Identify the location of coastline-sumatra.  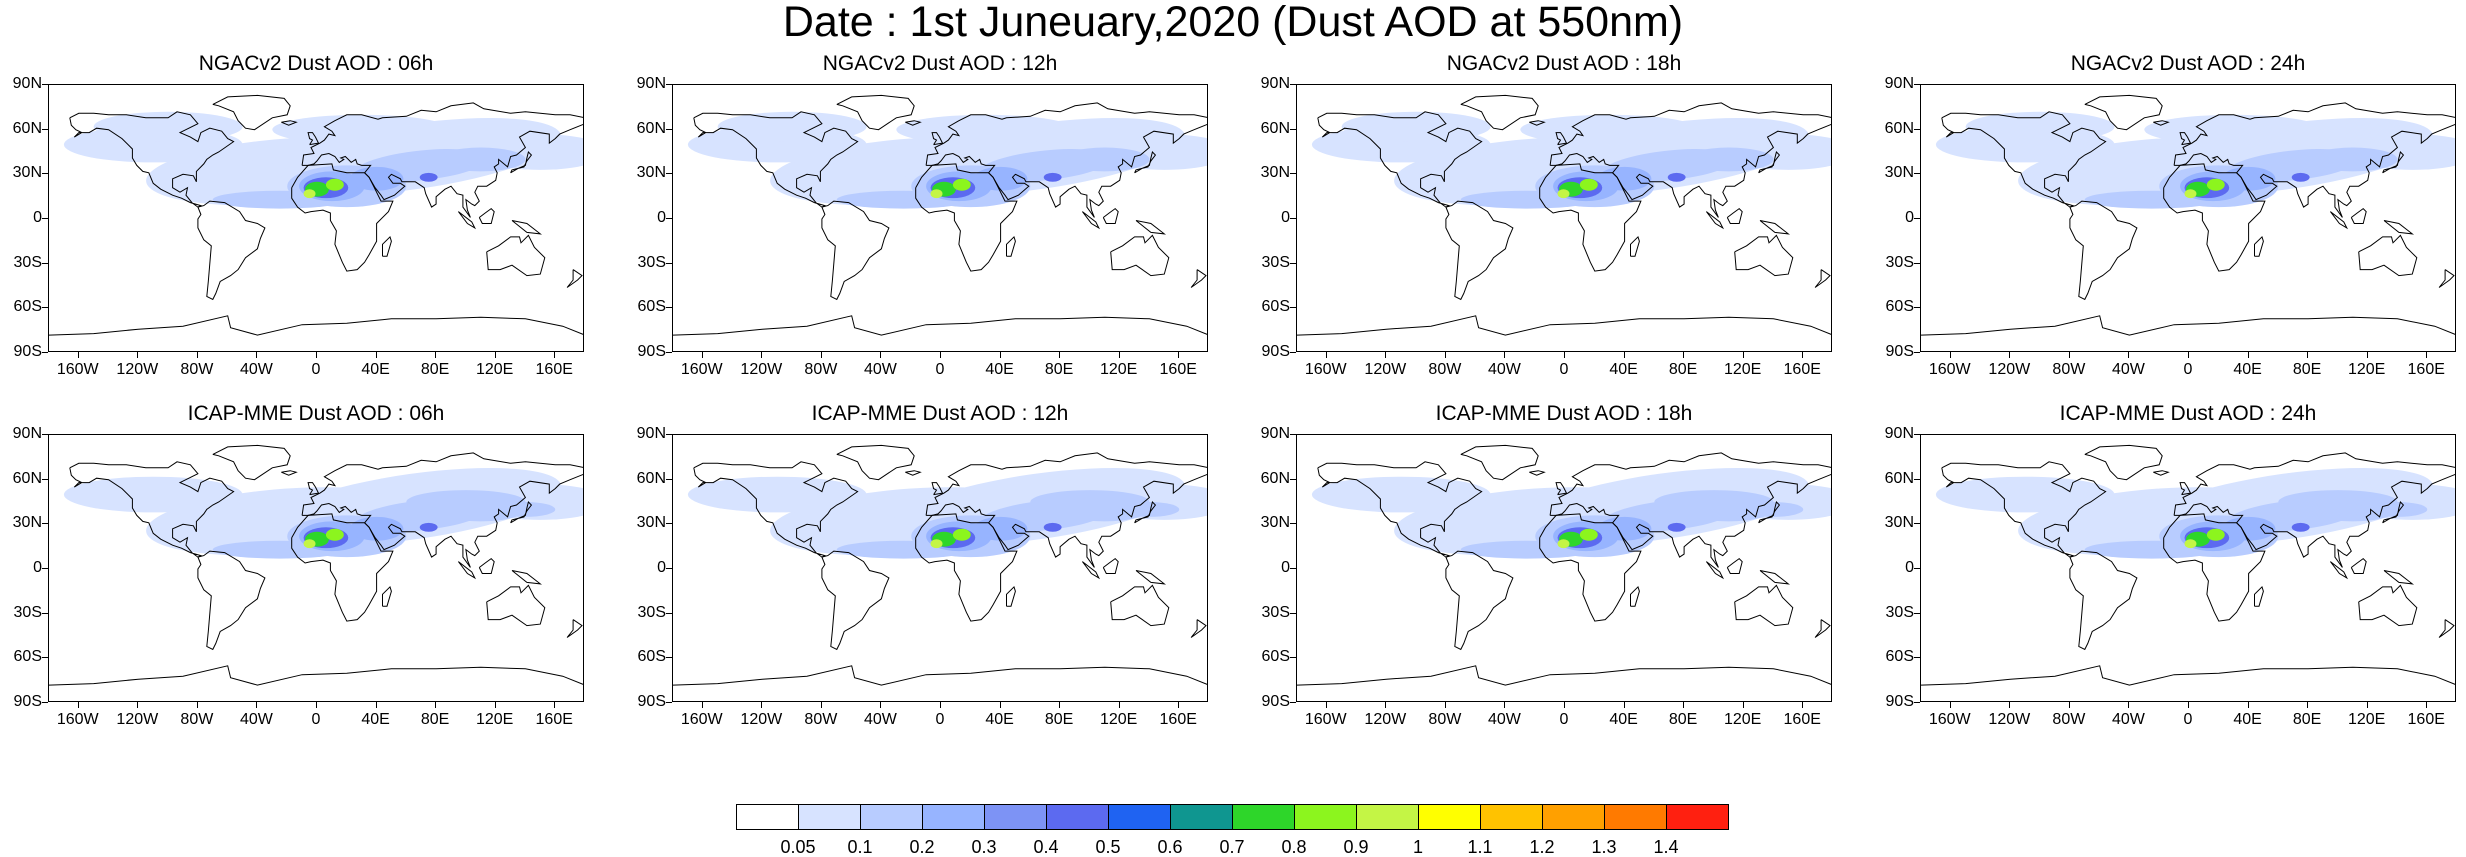
(2339, 570).